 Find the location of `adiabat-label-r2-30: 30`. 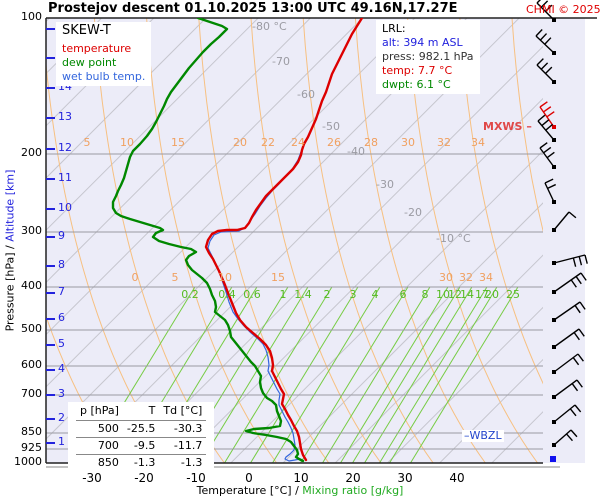

adiabat-label-r2-30: 30 is located at coordinates (446, 277).